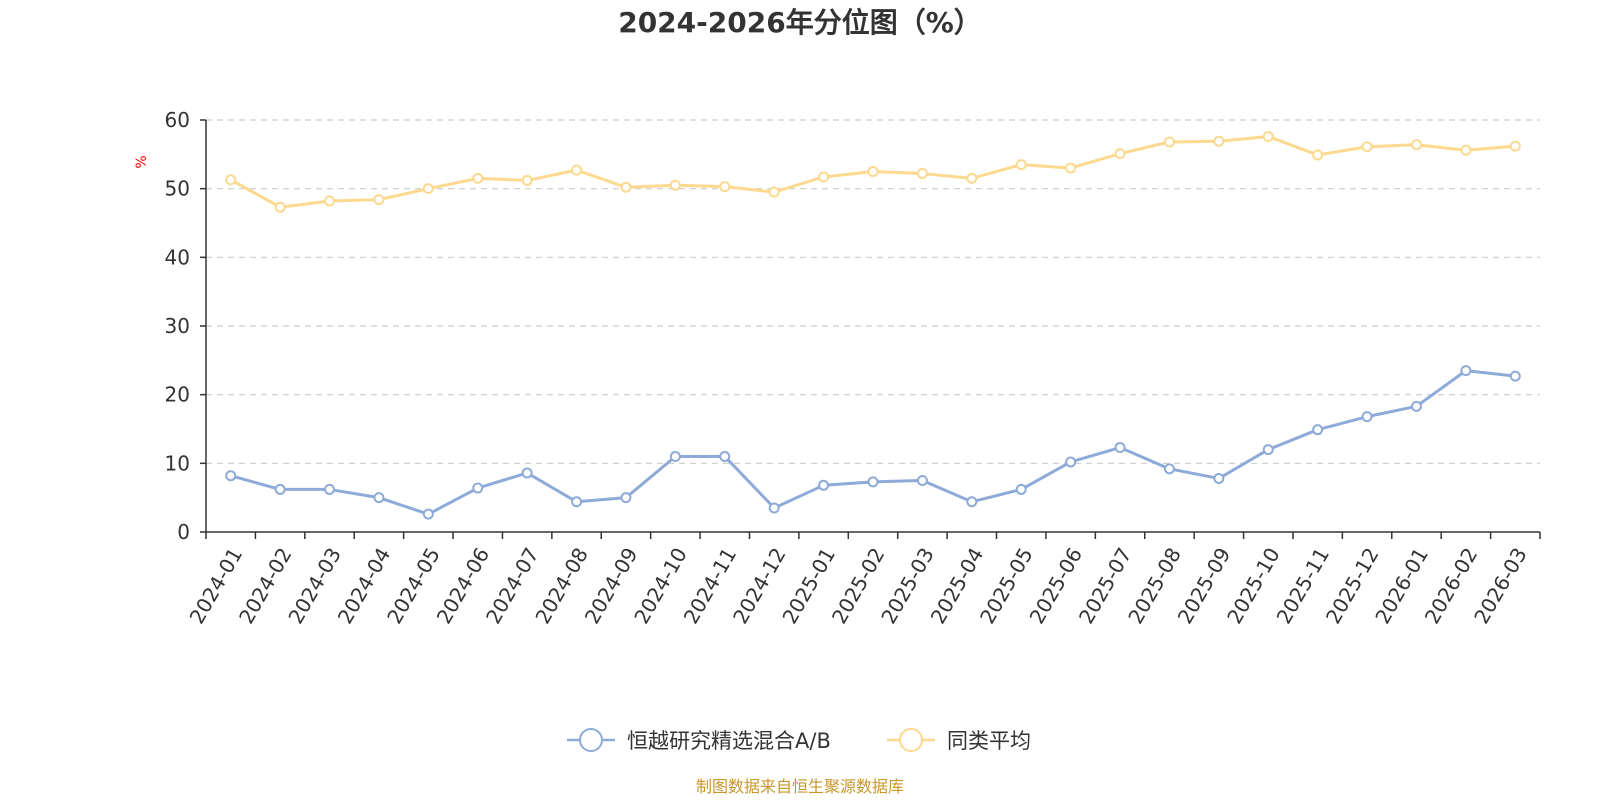 This screenshot has height=800, width=1600. Describe the element at coordinates (177, 463) in the screenshot. I see `y-tick-label: 10` at that location.